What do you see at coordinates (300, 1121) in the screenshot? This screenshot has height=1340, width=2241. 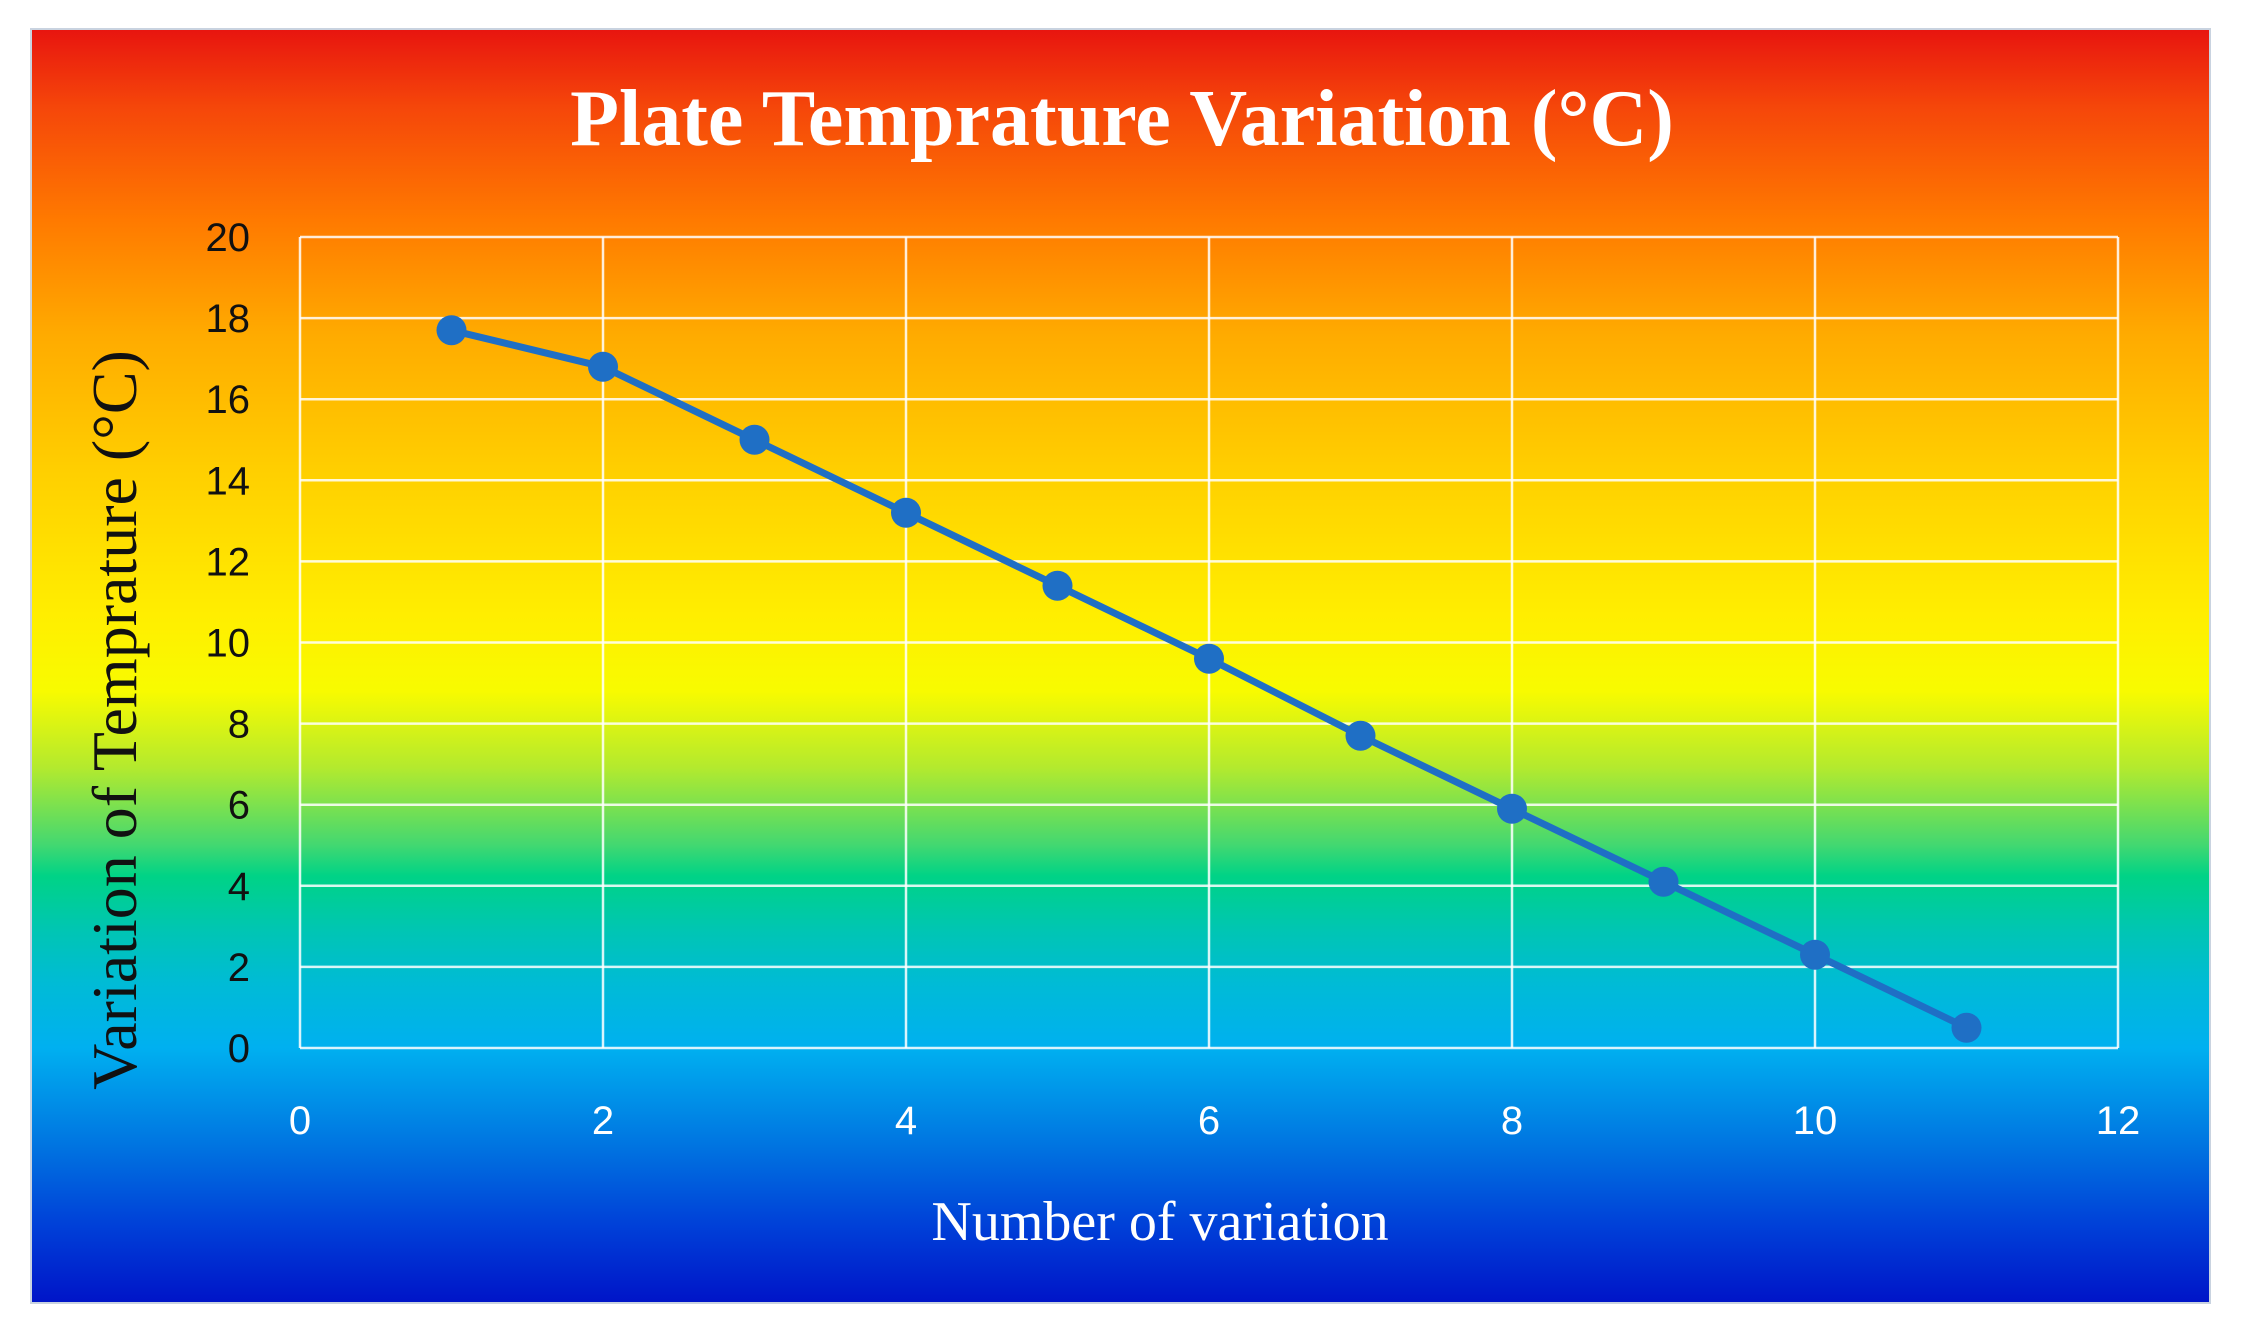 I see `x-tick-label: 0` at bounding box center [300, 1121].